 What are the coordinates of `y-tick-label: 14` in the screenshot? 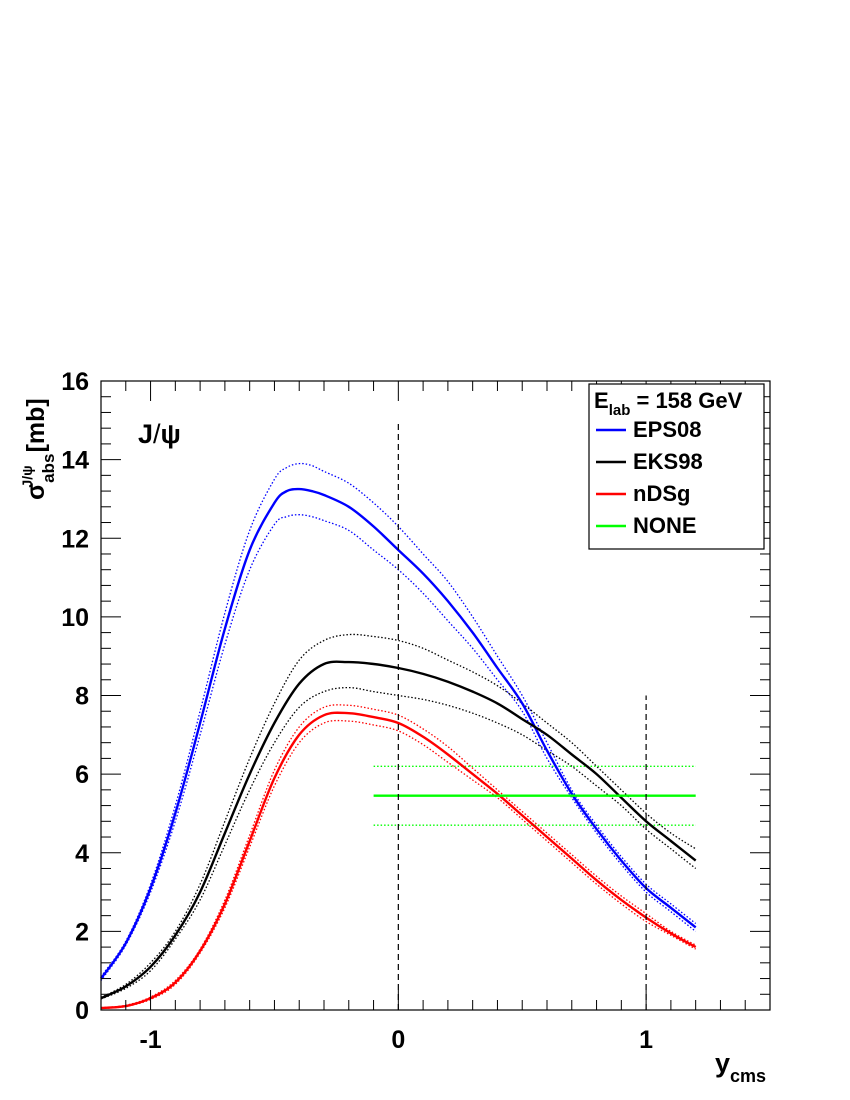 It's located at (75, 461).